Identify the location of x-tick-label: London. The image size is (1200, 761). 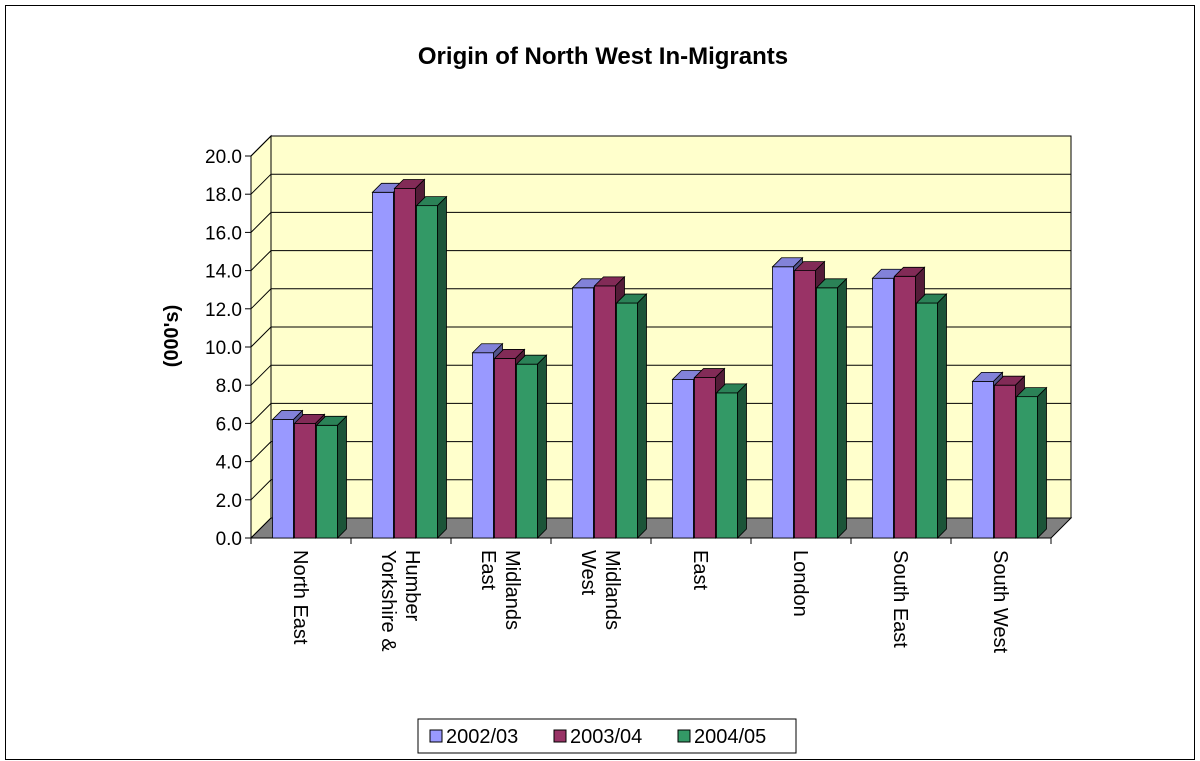
(800, 583).